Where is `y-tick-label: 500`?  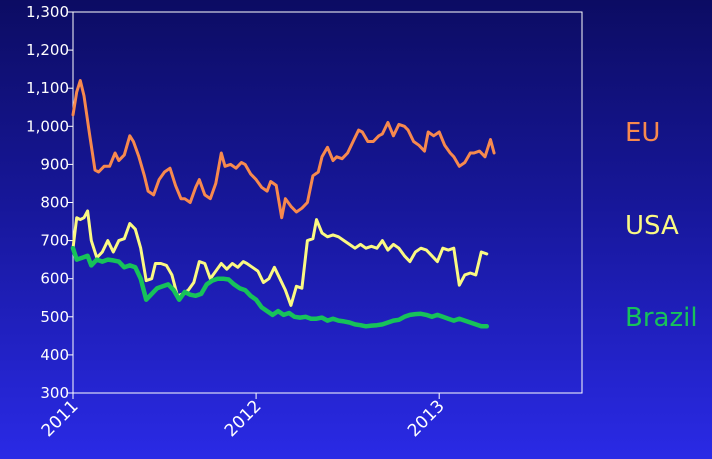 y-tick-label: 500 is located at coordinates (54, 317).